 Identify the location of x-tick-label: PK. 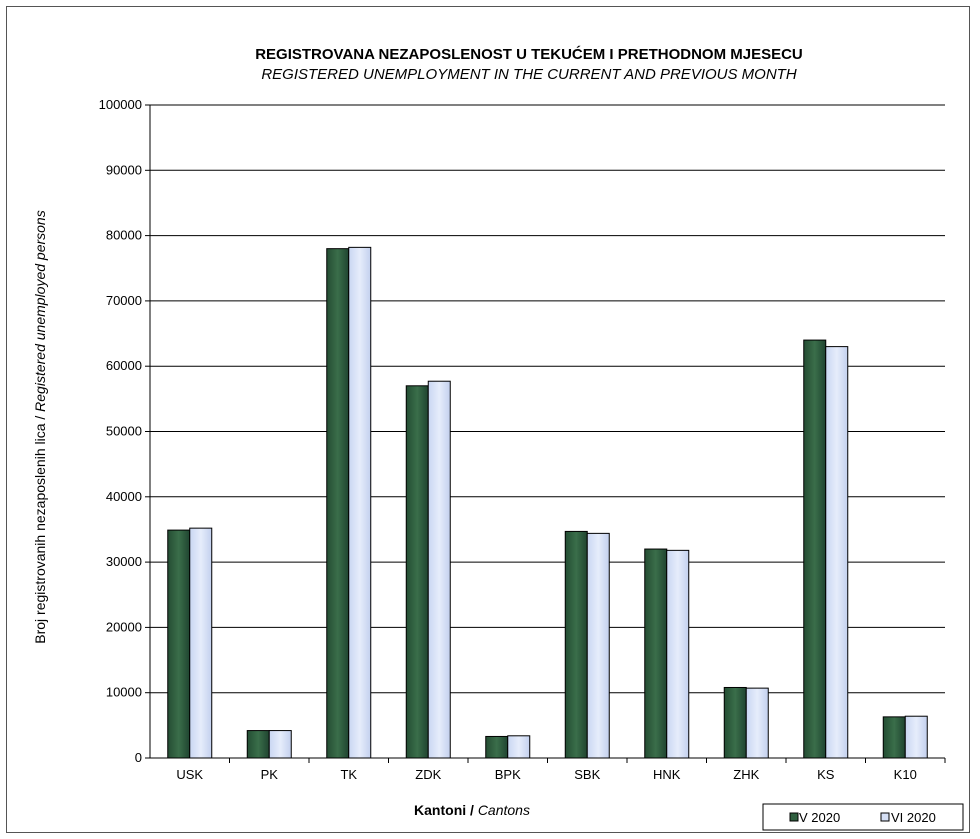
(270, 774).